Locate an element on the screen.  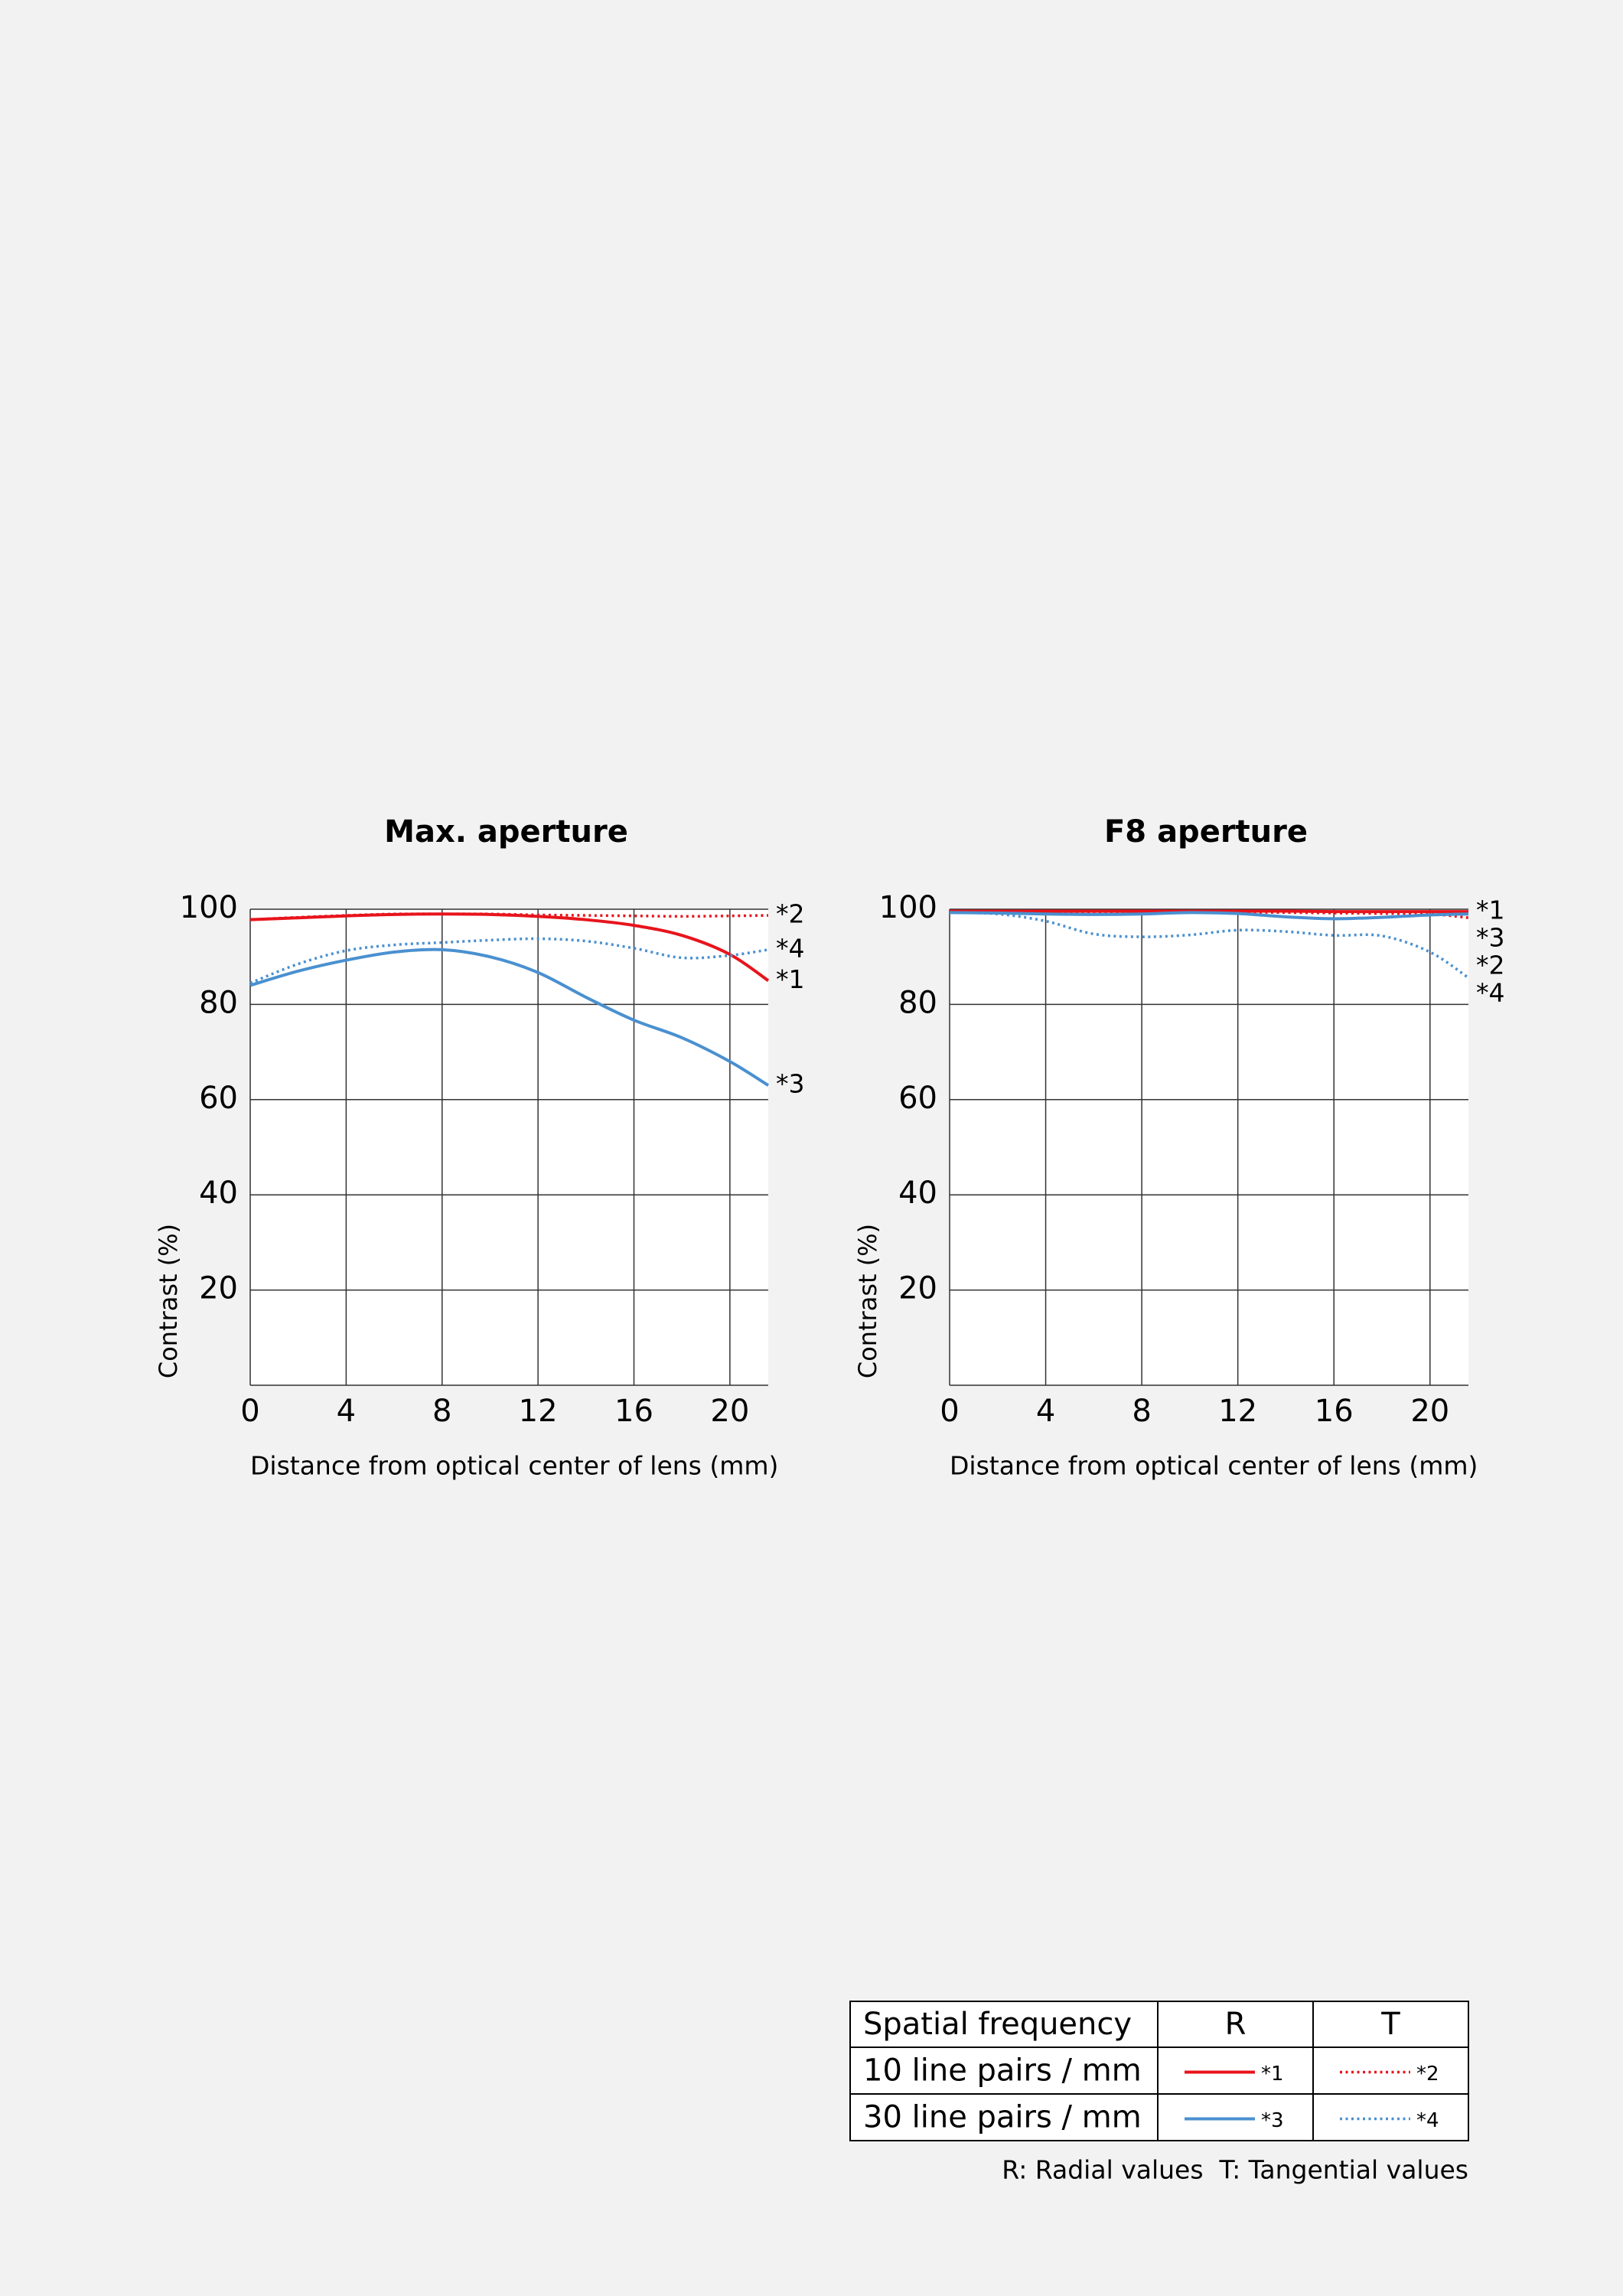
legend-label: *1 is located at coordinates (1272, 2074).